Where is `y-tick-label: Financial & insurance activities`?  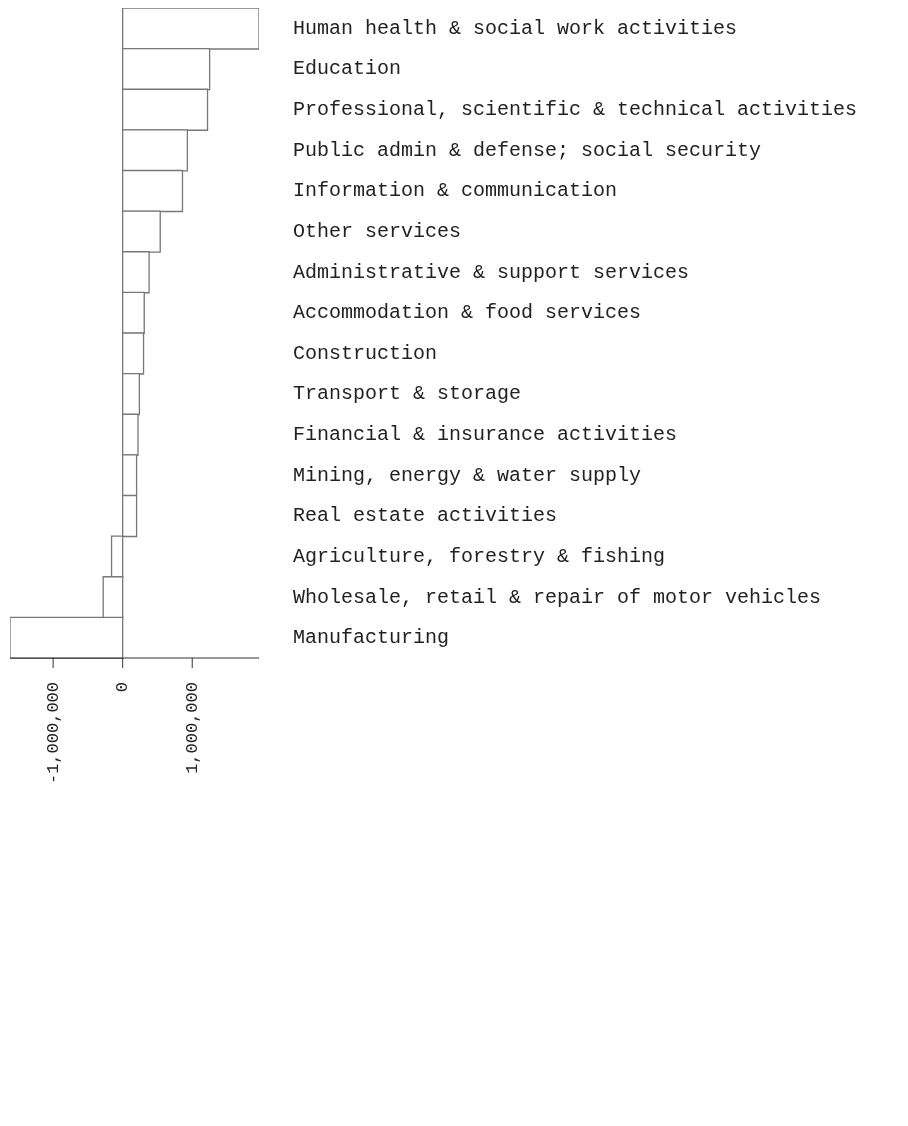
y-tick-label: Financial & insurance activities is located at coordinates (485, 435).